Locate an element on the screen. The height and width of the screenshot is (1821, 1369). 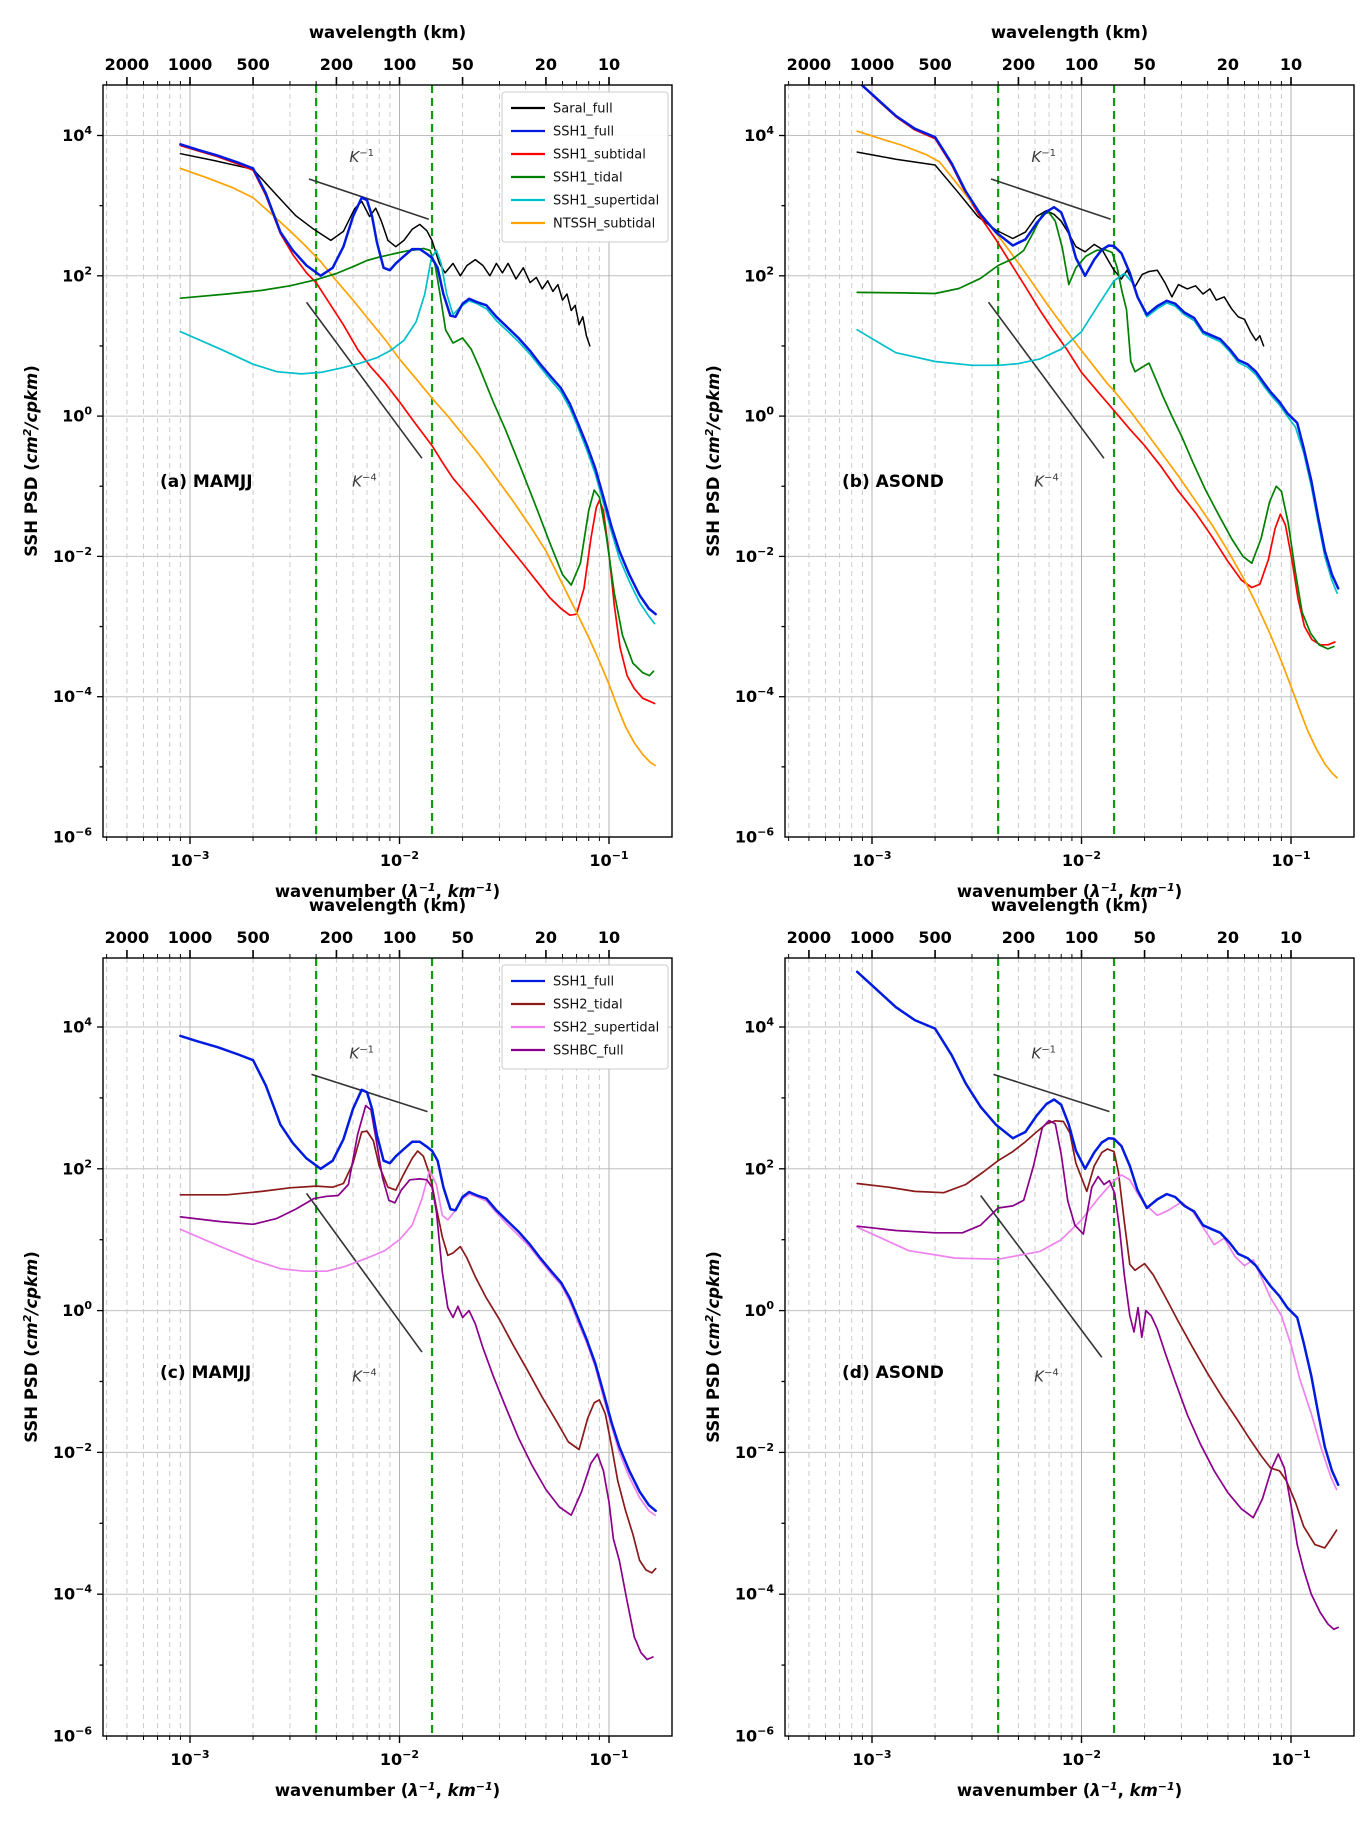
panel-label-d: (d) ASOND is located at coordinates (893, 1373).